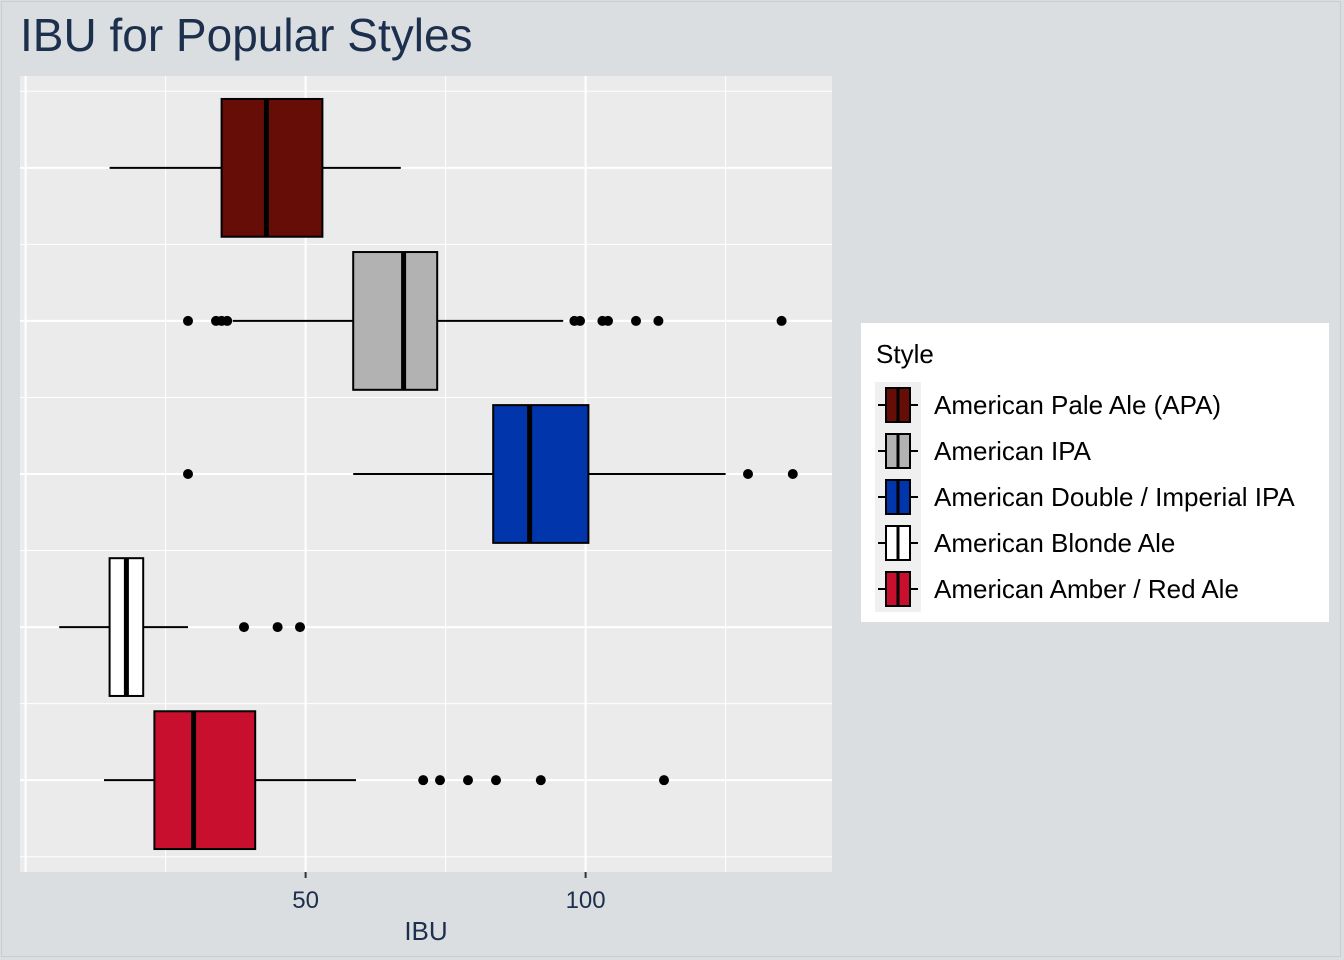 This screenshot has height=960, width=1344. I want to click on legend-label: American Double / Imperial IPA, so click(1114, 496).